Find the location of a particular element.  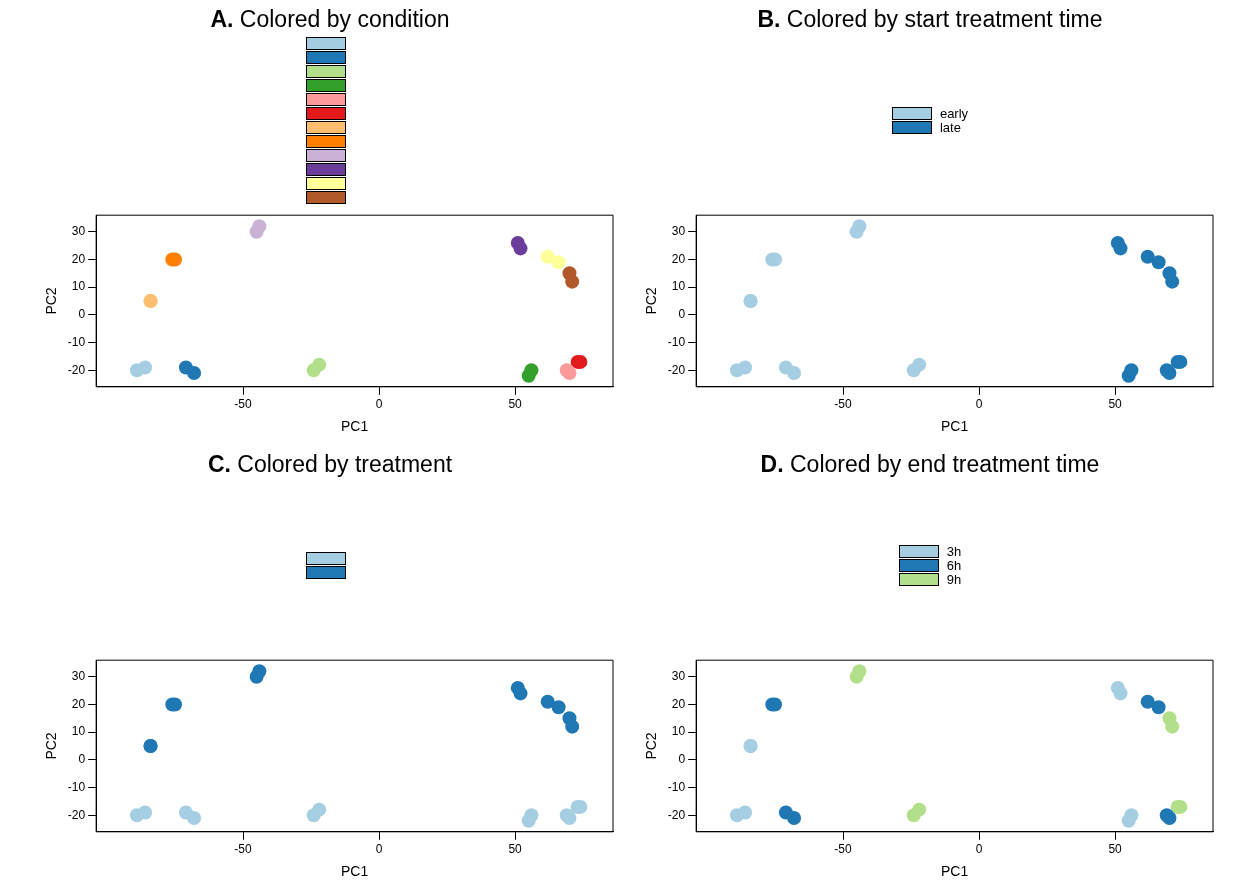

chart-title: A. Colored by condition is located at coordinates (330, 20).